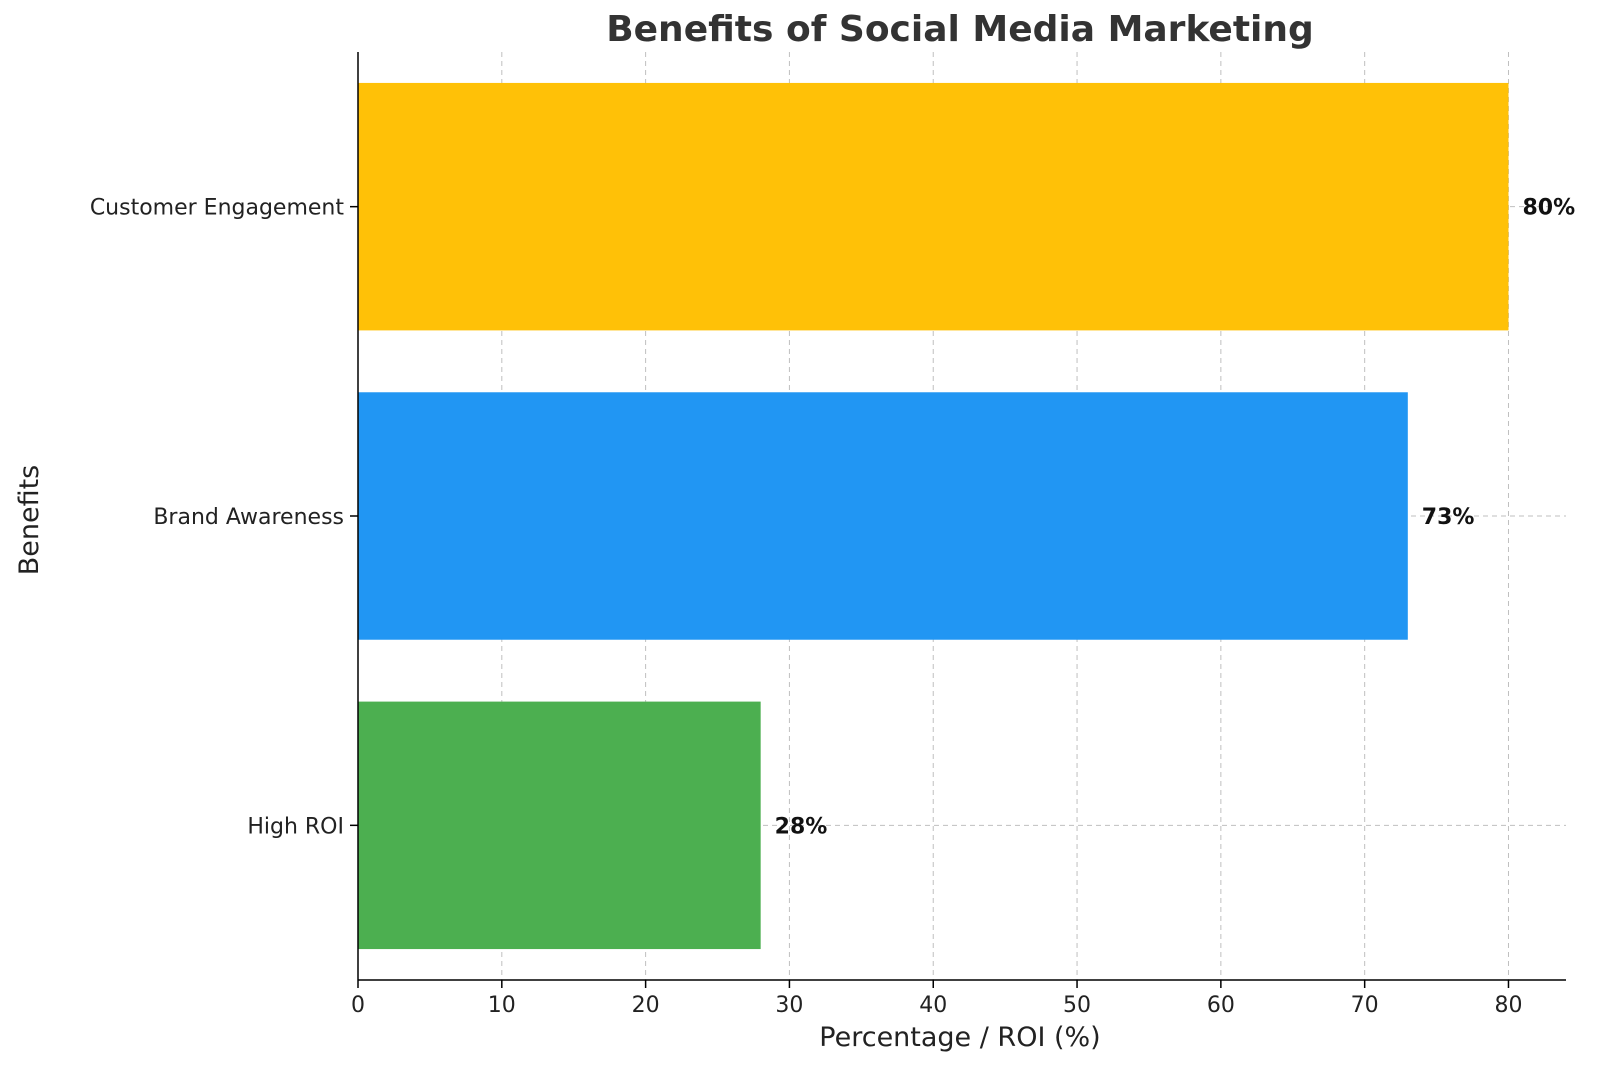  What do you see at coordinates (1365, 1005) in the screenshot?
I see `x-tick-label: 70` at bounding box center [1365, 1005].